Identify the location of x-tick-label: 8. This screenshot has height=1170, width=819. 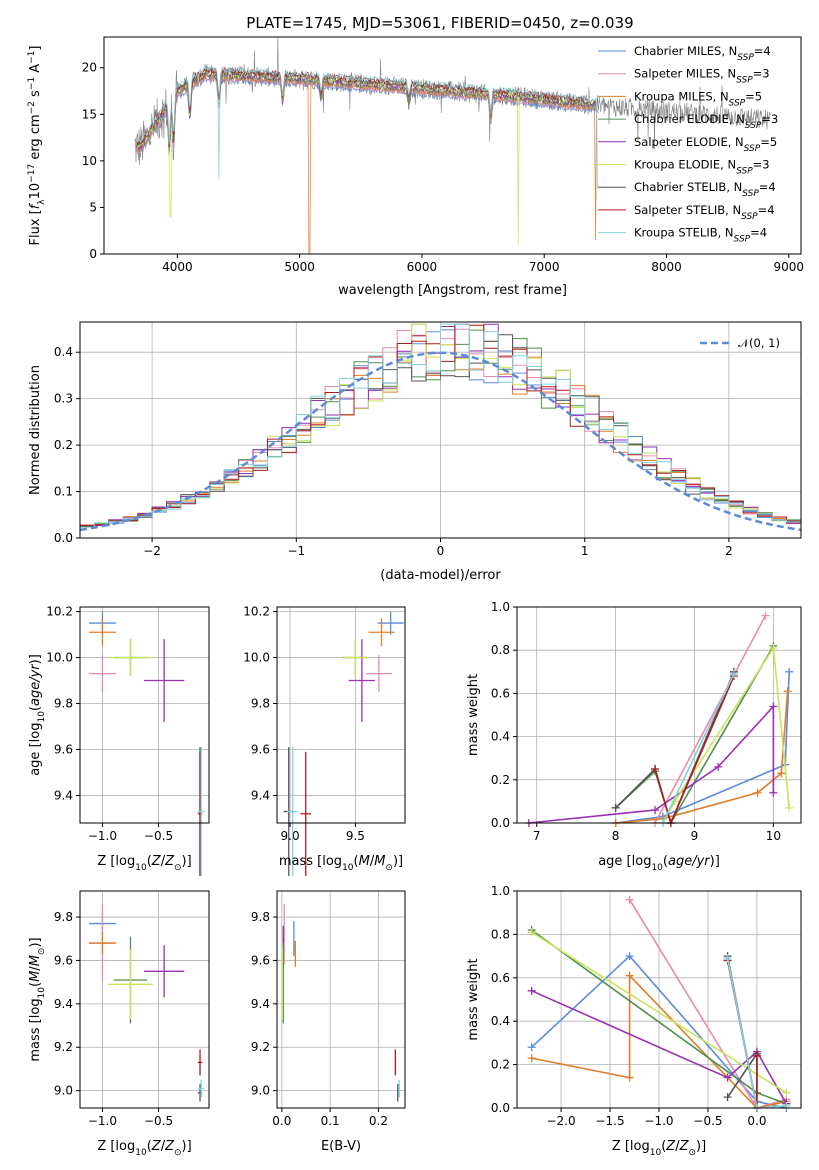
(616, 836).